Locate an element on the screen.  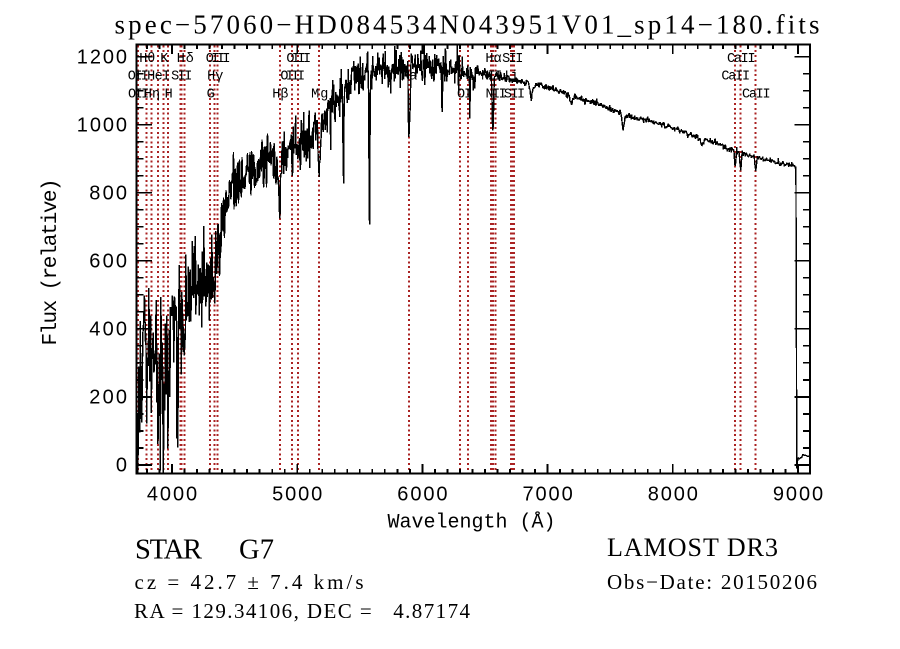
svg-text: LAMOST DR3 is located at coordinates (692, 547).